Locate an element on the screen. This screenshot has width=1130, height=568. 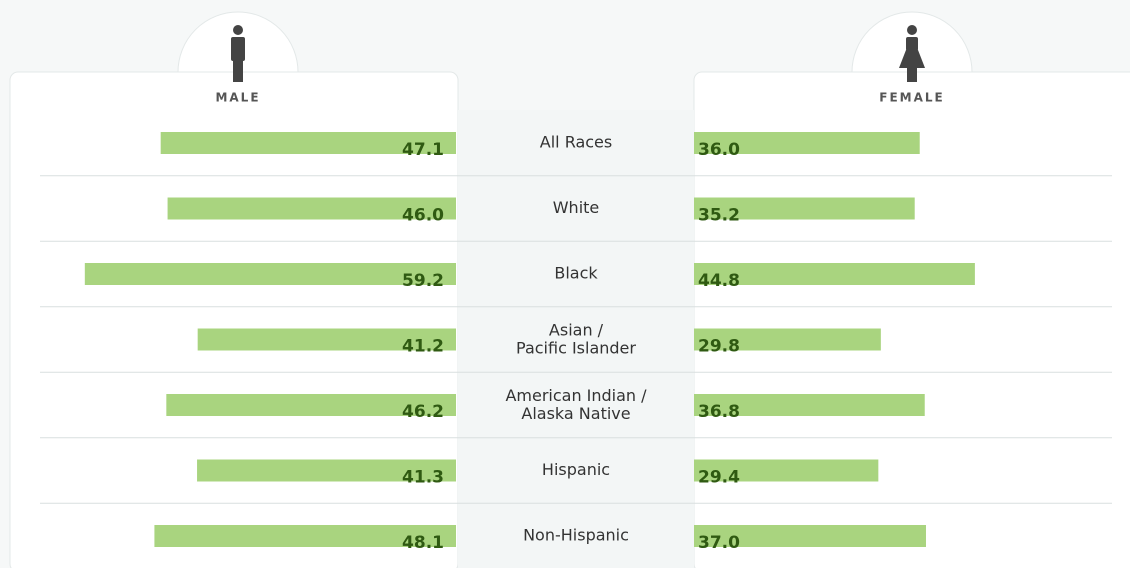
category-label: American Indian / Alaska Native is located at coordinates (576, 404).